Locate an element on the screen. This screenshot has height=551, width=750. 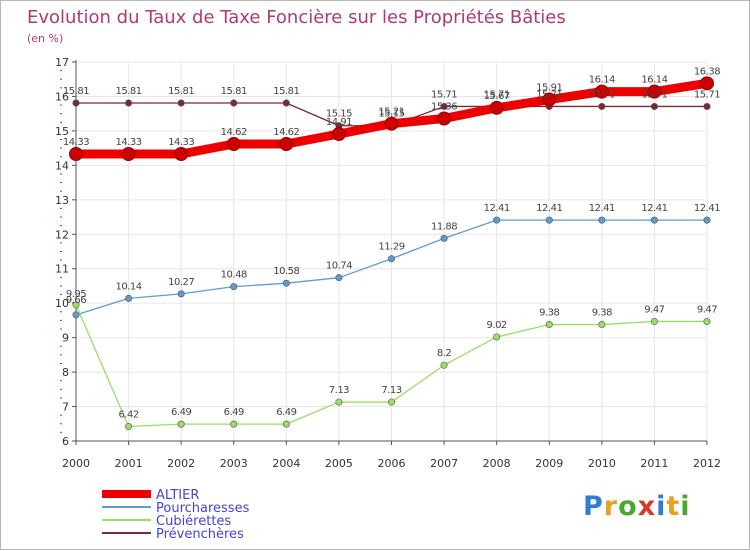
x-tick-label: 2004 is located at coordinates (286, 463).